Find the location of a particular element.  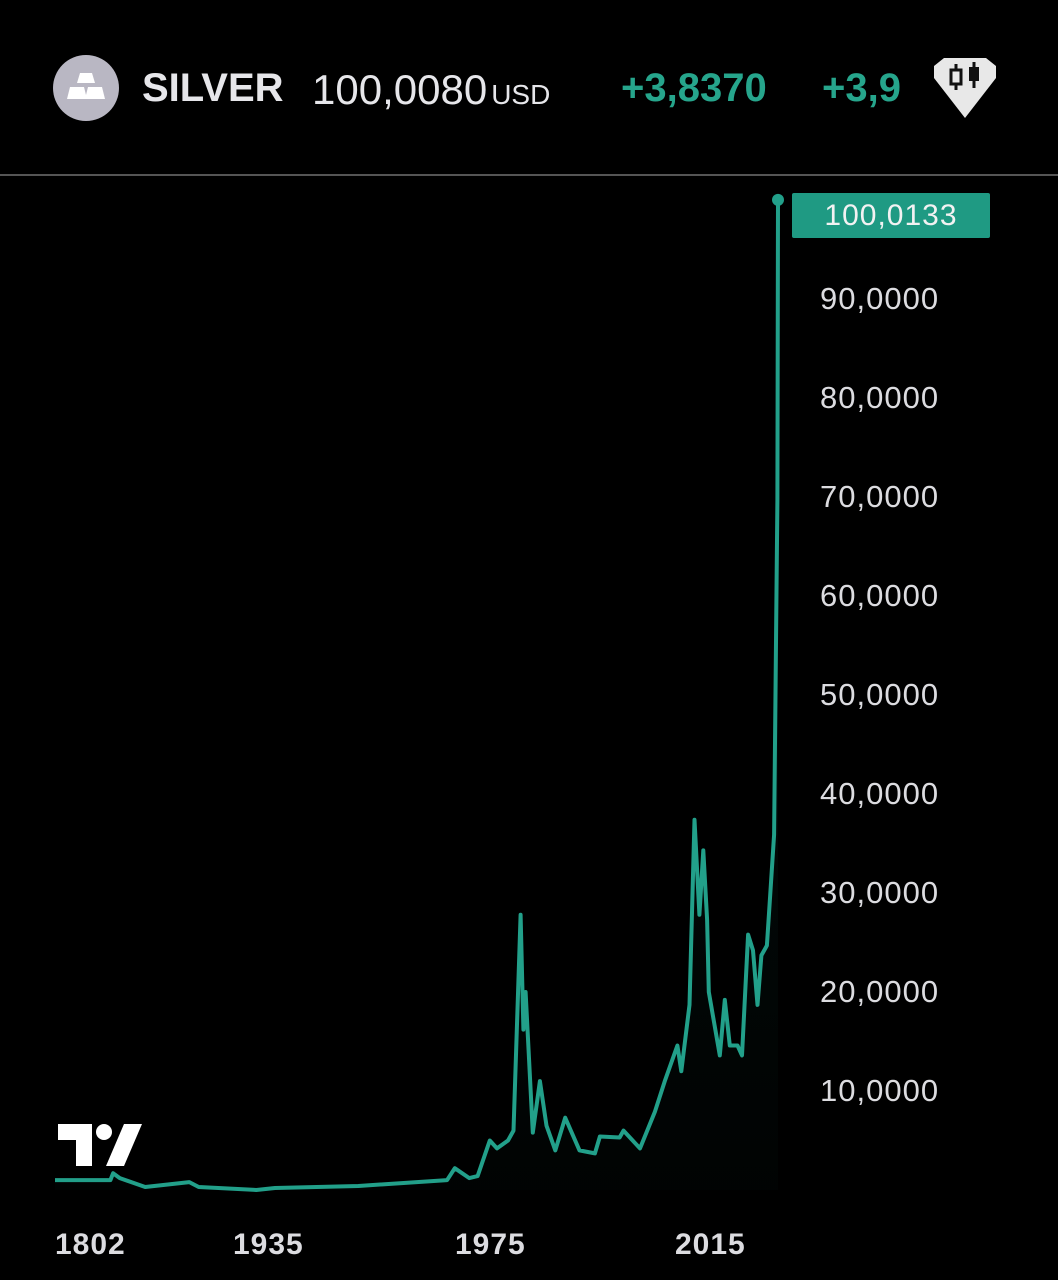

price-value: 100,0080 is located at coordinates (400, 89).